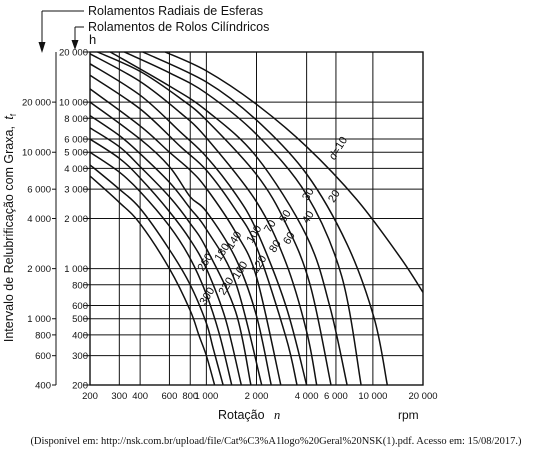  What do you see at coordinates (80, 319) in the screenshot?
I see `y-inner-tick-label-3: 500` at bounding box center [80, 319].